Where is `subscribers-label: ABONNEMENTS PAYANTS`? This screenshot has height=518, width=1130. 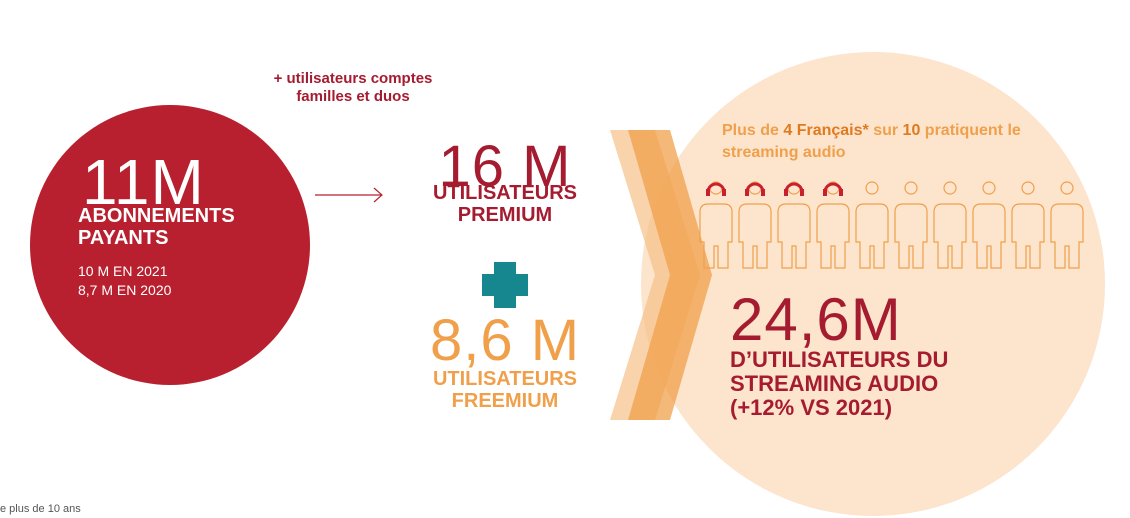 subscribers-label: ABONNEMENTS PAYANTS is located at coordinates (156, 227).